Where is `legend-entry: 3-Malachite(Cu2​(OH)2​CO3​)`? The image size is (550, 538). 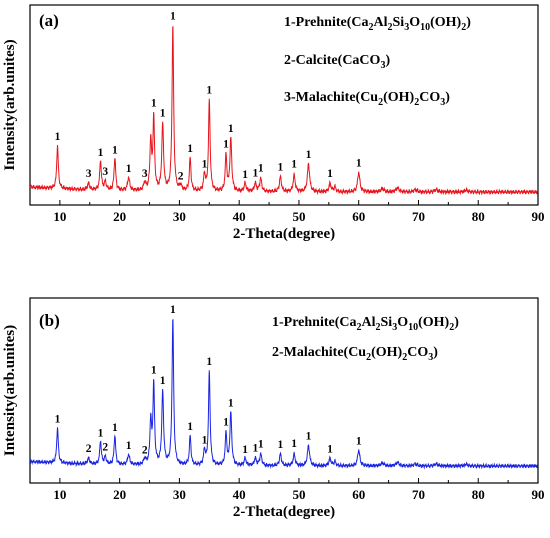 legend-entry: 3-Malachite(Cu2​(OH)2​CO3​) is located at coordinates (367, 99).